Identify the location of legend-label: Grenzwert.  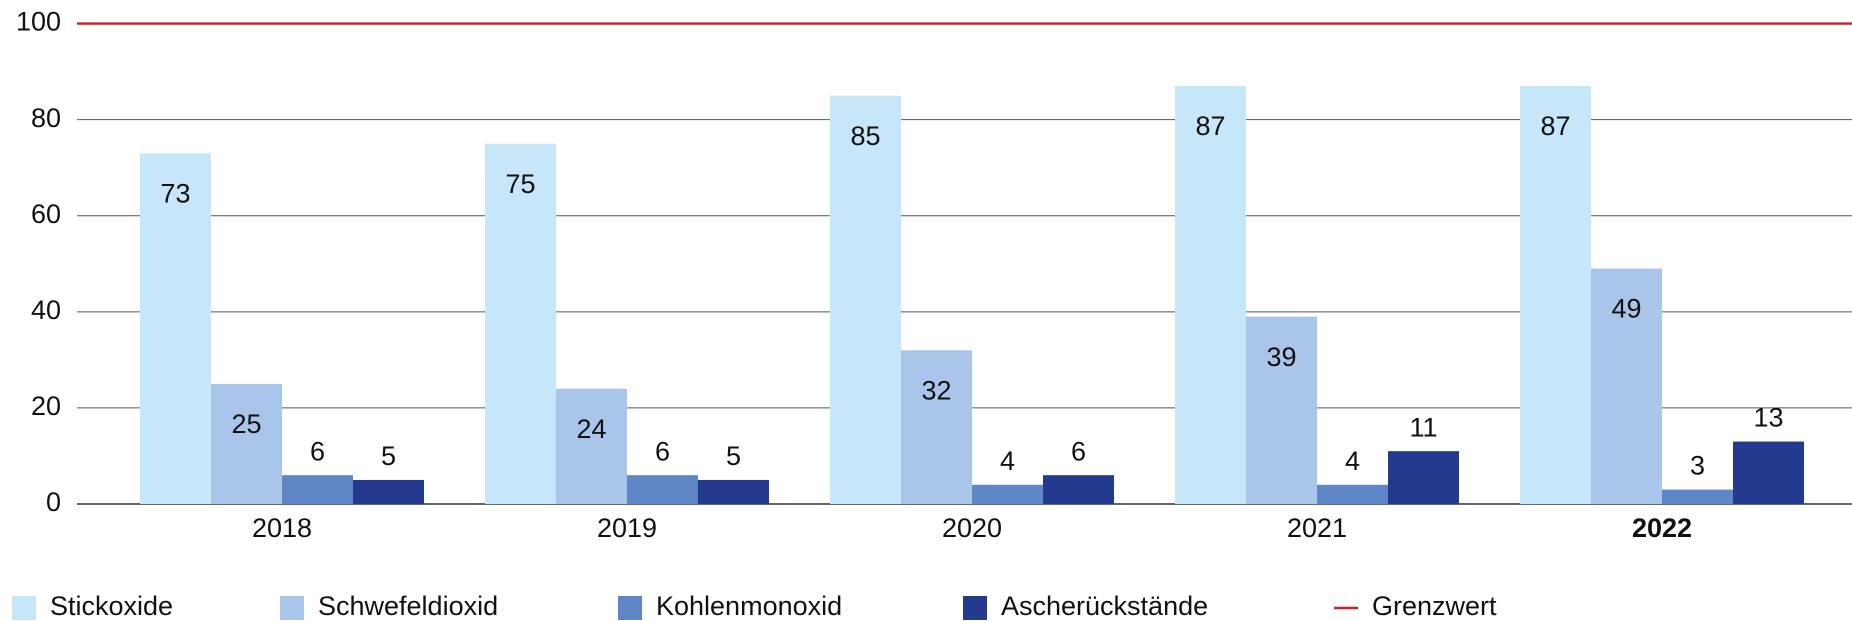
(1434, 606).